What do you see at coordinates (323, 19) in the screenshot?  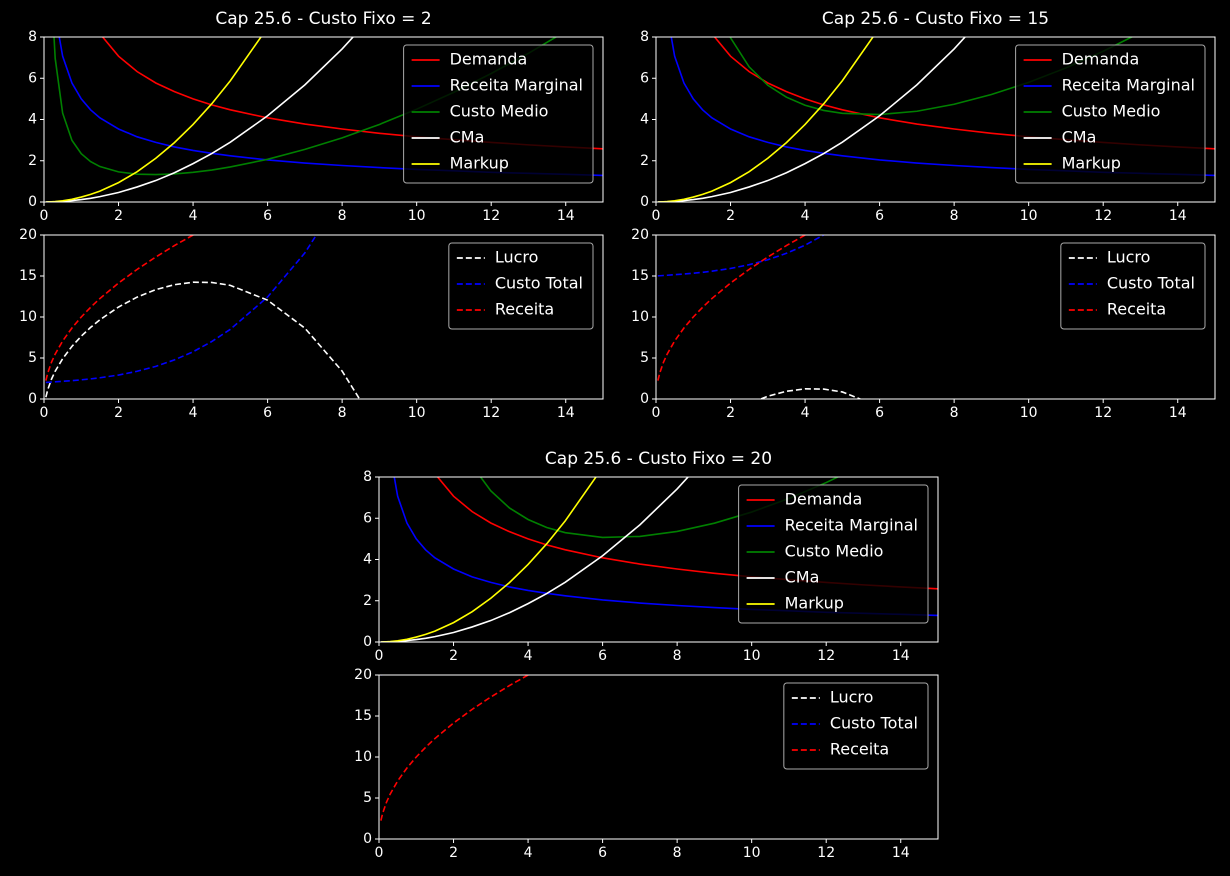 I see `chart-title: Cap 25.6 - Custo Fixo = 2` at bounding box center [323, 19].